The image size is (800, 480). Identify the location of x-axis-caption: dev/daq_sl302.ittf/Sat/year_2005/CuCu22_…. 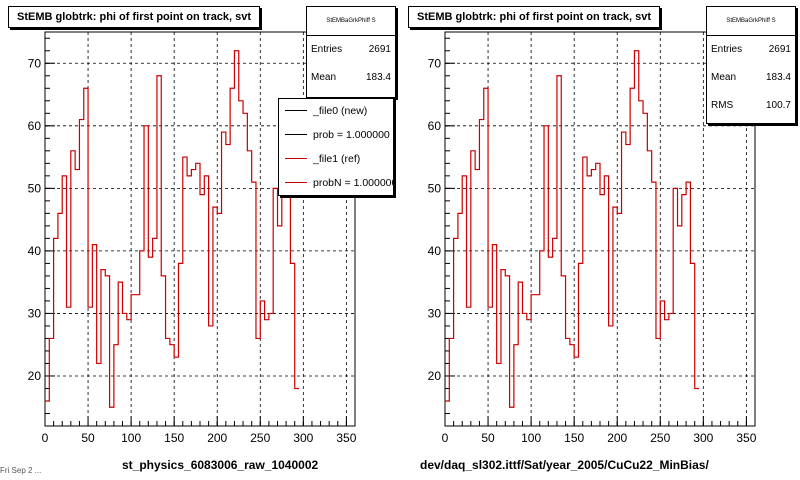
(564, 465).